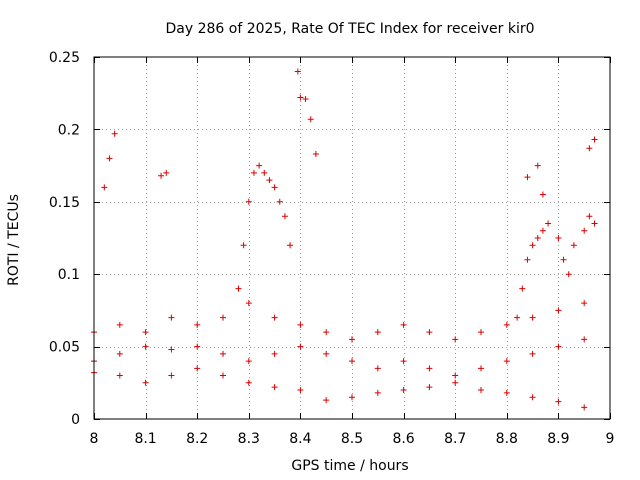 The height and width of the screenshot is (480, 640). Describe the element at coordinates (64, 203) in the screenshot. I see `y-tick-label: 0.15` at that location.